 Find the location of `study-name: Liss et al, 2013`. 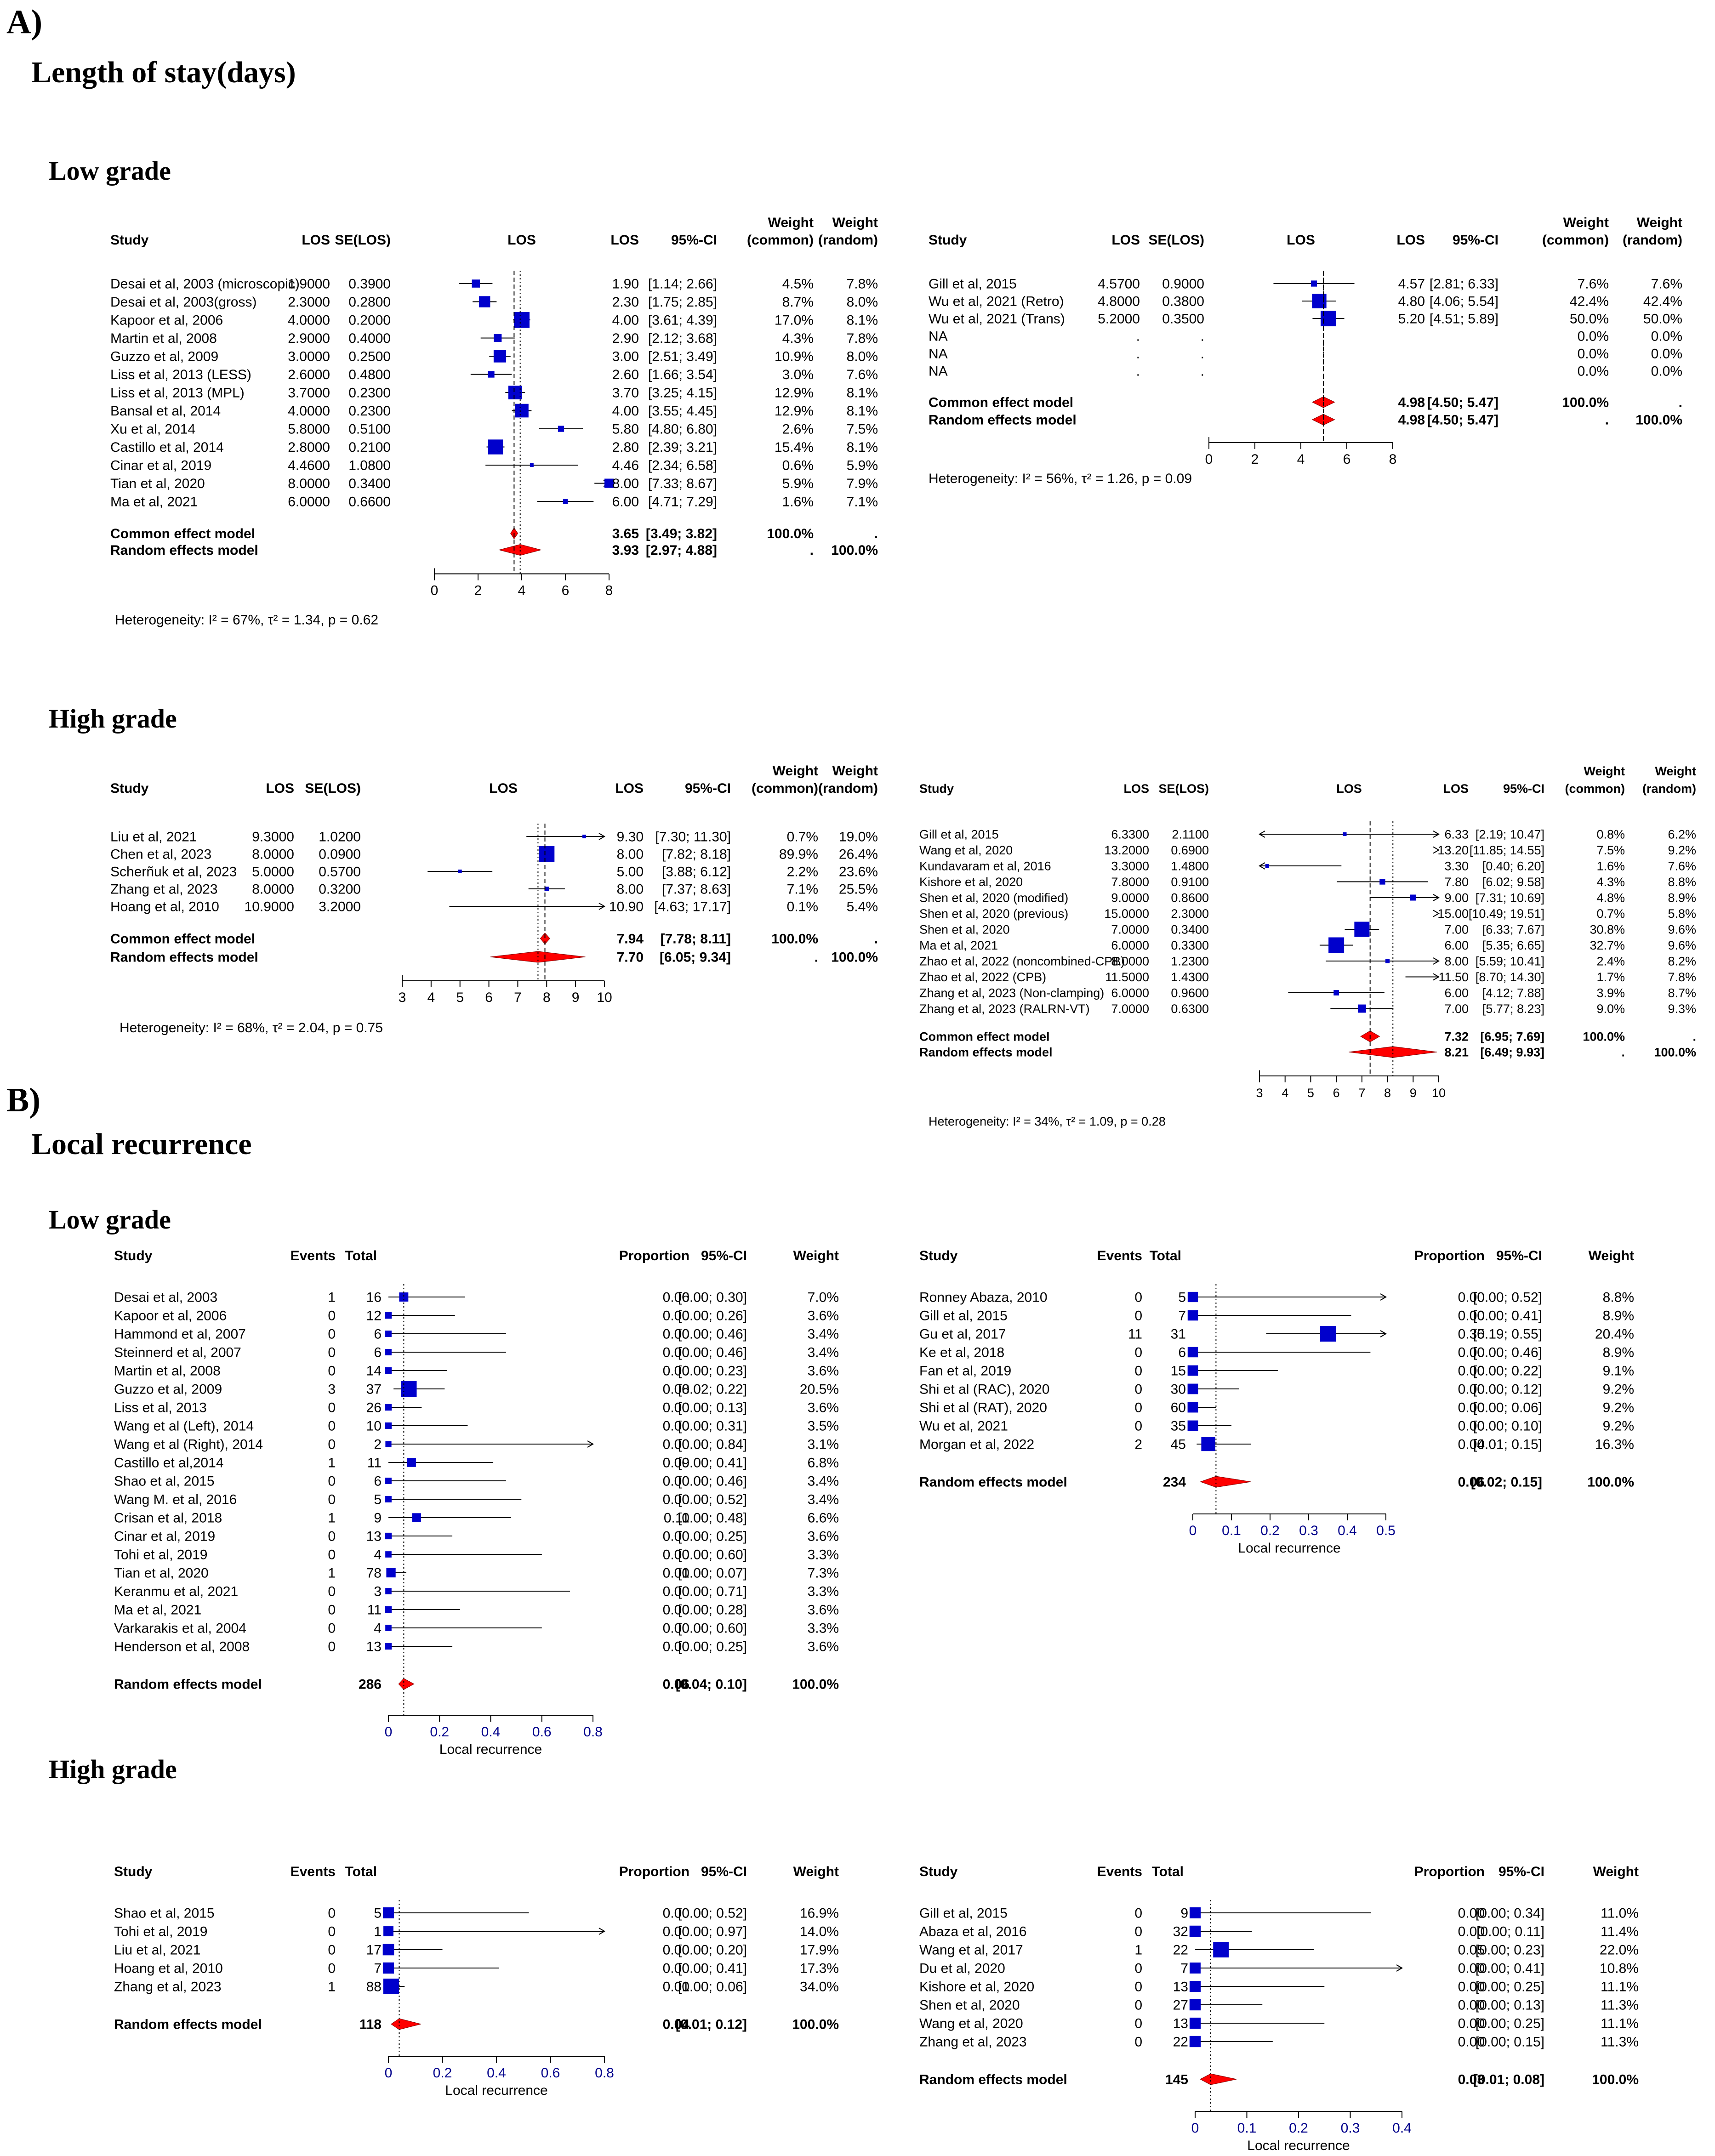

study-name: Liss et al, 2013 is located at coordinates (160, 1408).